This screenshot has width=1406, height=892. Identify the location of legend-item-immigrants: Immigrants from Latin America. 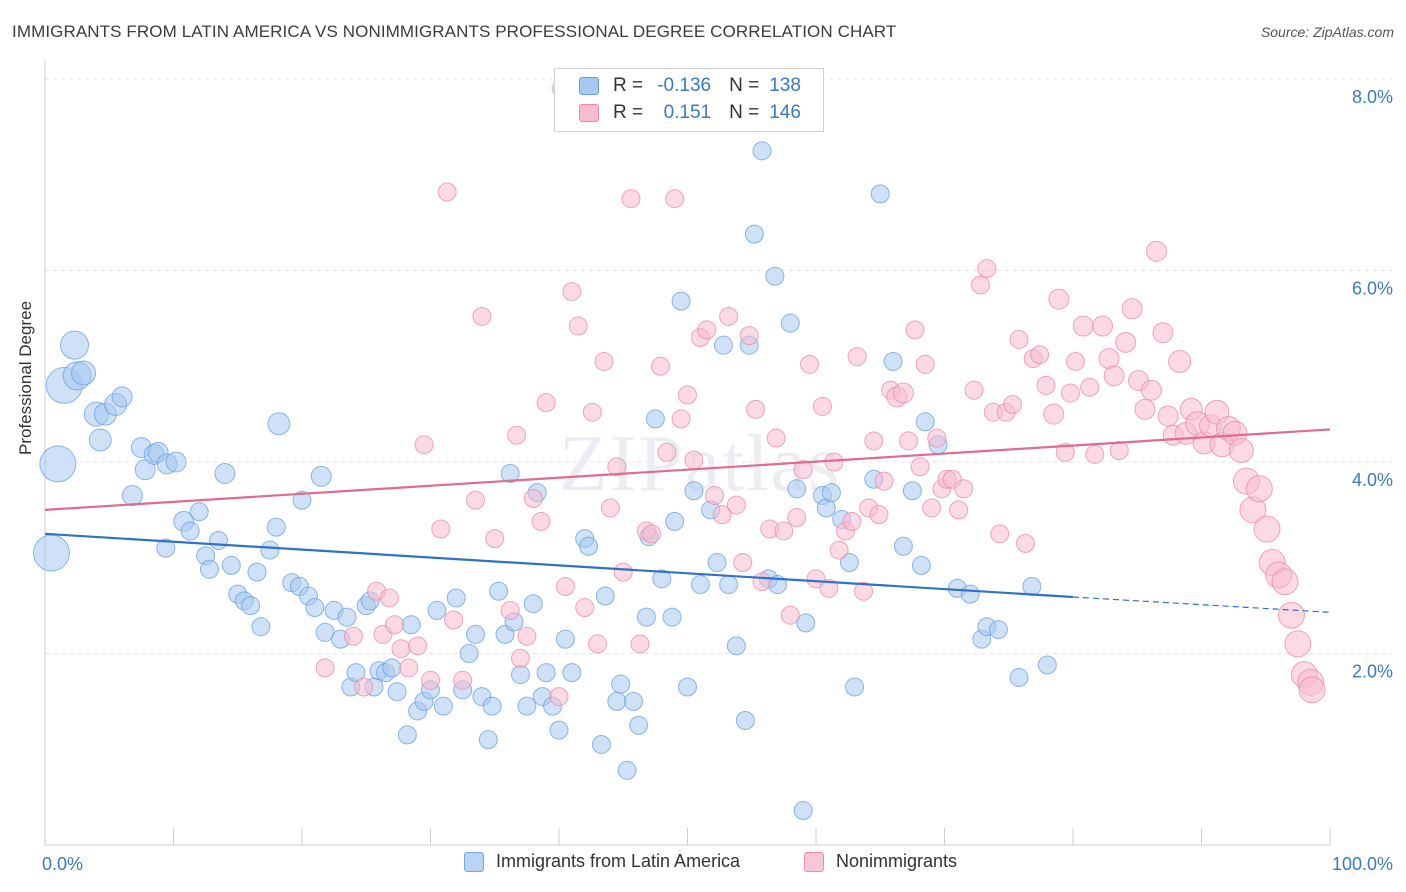
(602, 861).